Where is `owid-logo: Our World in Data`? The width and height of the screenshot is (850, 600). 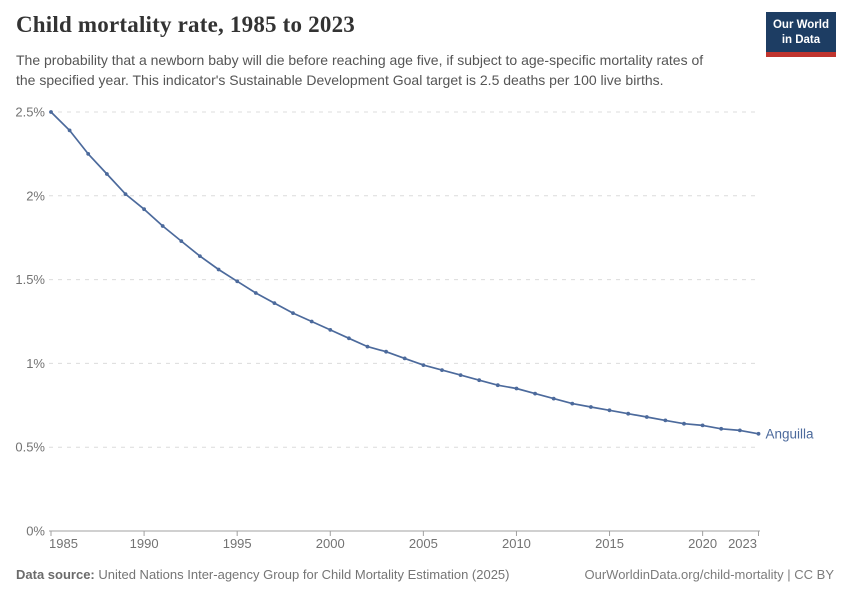 owid-logo: Our World in Data is located at coordinates (800, 34).